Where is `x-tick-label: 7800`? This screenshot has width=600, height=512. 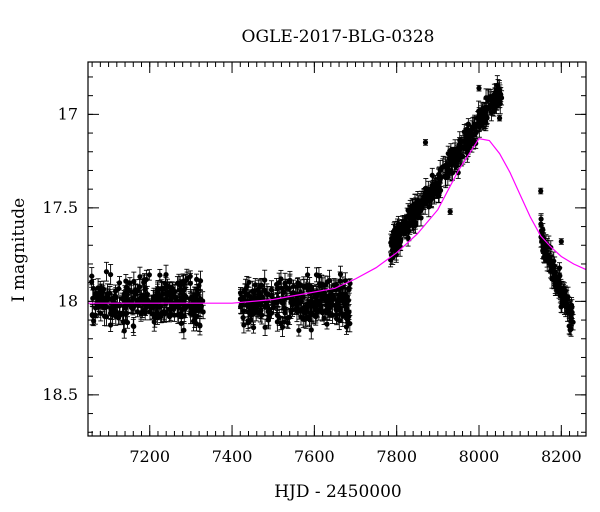 x-tick-label: 7800 is located at coordinates (396, 456).